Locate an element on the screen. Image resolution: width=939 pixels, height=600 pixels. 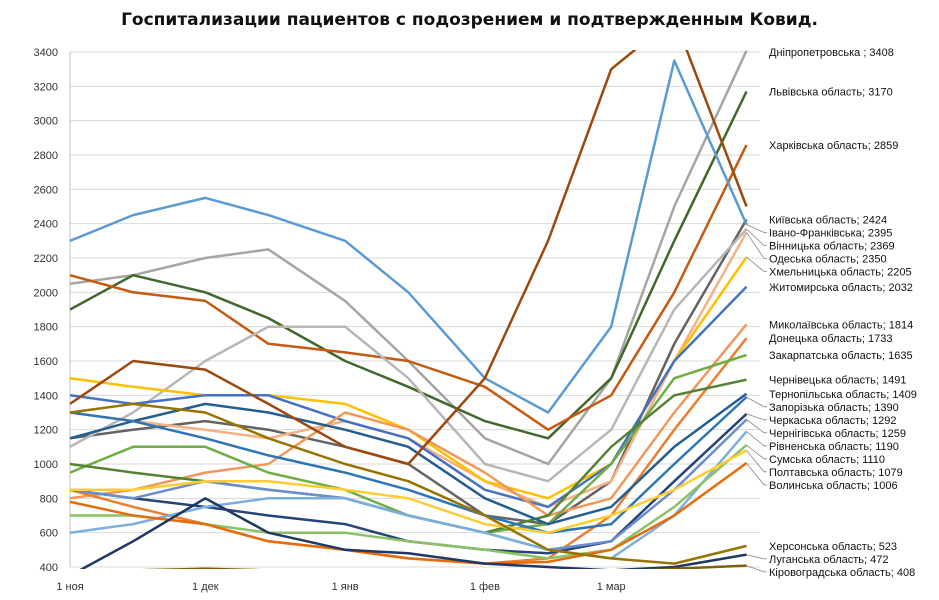
y-tick-label: 1200 is located at coordinates (46, 431).